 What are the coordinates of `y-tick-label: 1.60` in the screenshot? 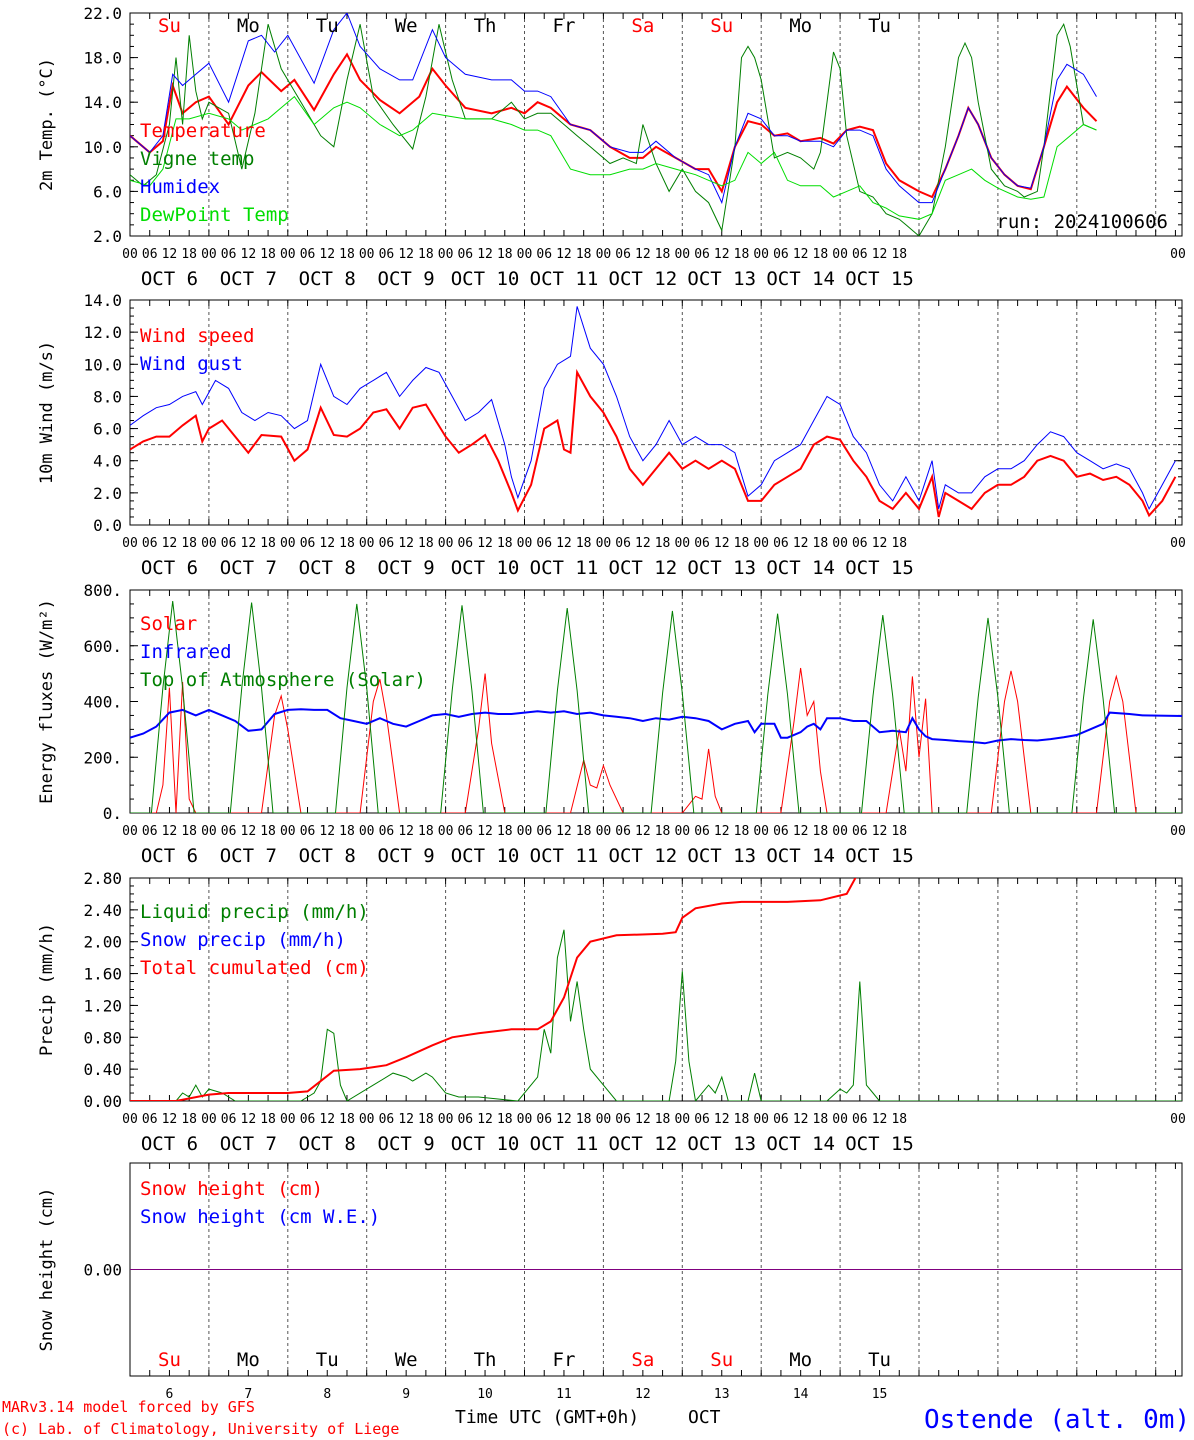 It's located at (102, 974).